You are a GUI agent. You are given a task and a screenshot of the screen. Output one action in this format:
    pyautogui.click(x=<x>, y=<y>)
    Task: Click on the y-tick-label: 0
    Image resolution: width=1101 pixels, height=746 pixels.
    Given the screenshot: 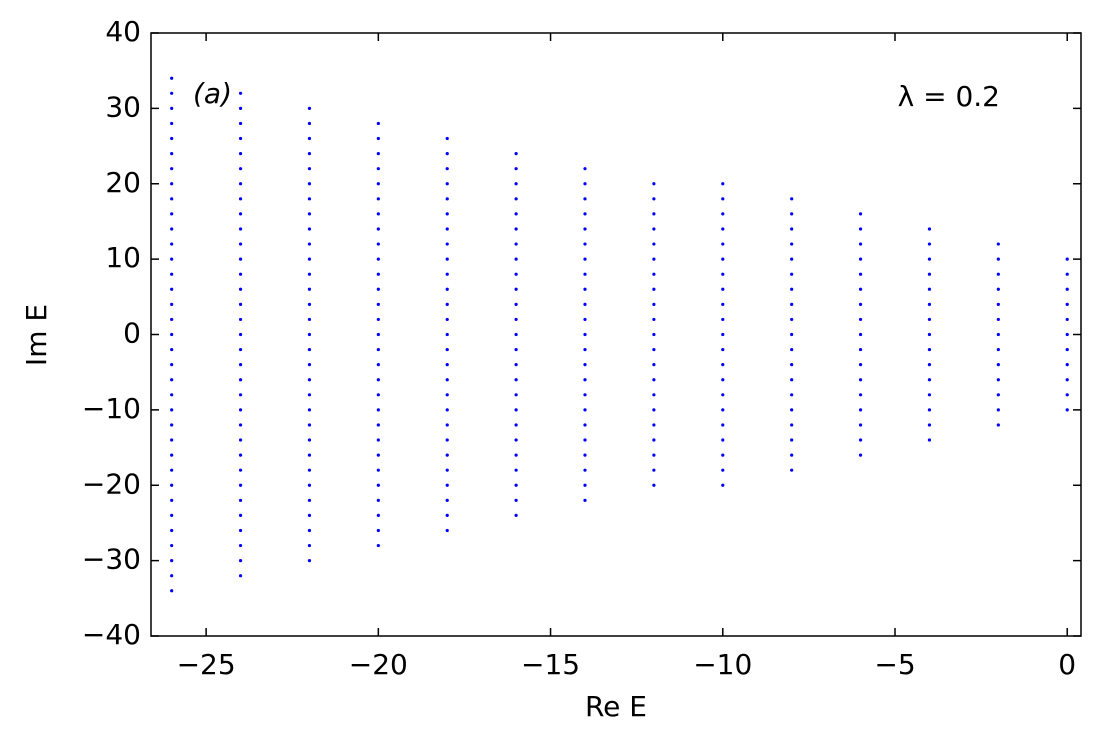 What is the action you would take?
    pyautogui.click(x=132, y=333)
    